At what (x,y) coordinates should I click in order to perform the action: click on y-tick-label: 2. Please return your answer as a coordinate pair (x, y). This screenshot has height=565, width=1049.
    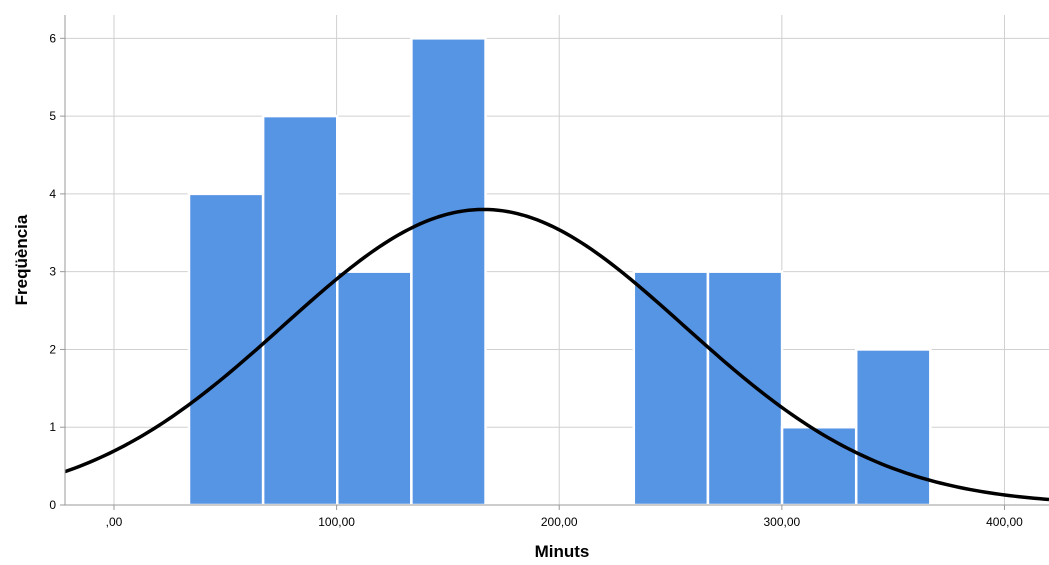
    Looking at the image, I should click on (52, 349).